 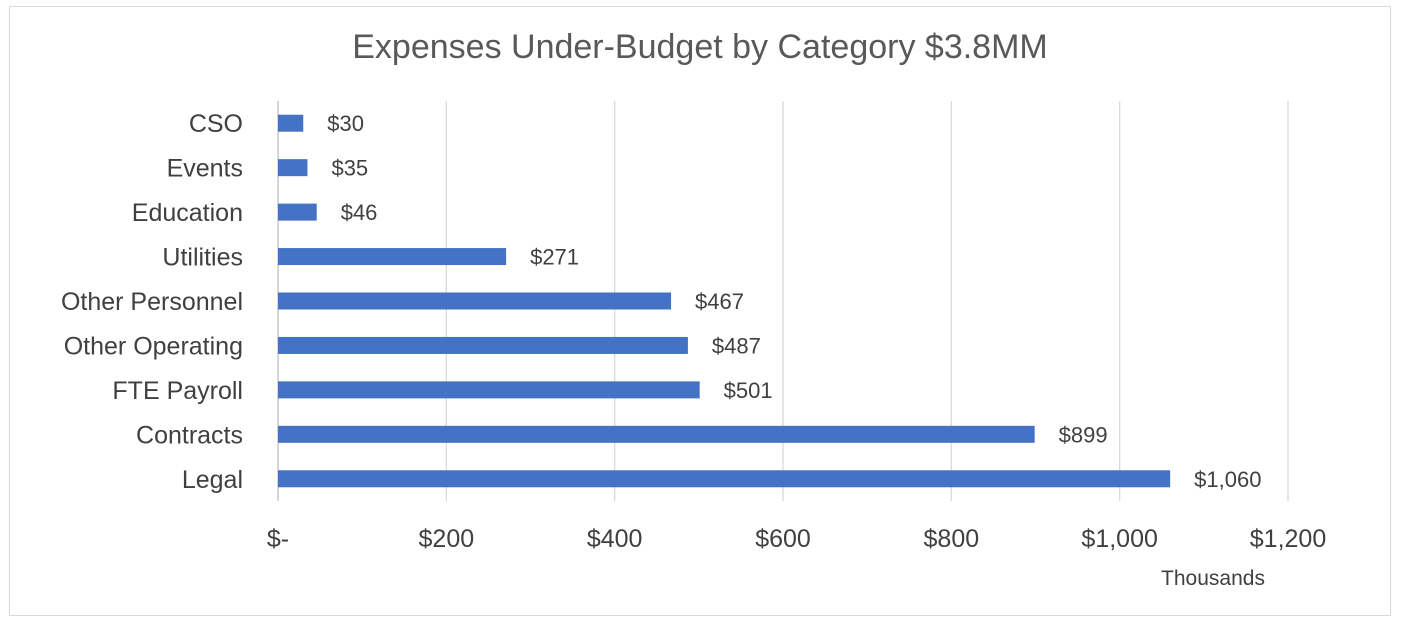 What do you see at coordinates (177, 391) in the screenshot?
I see `category-label: FTE Payroll` at bounding box center [177, 391].